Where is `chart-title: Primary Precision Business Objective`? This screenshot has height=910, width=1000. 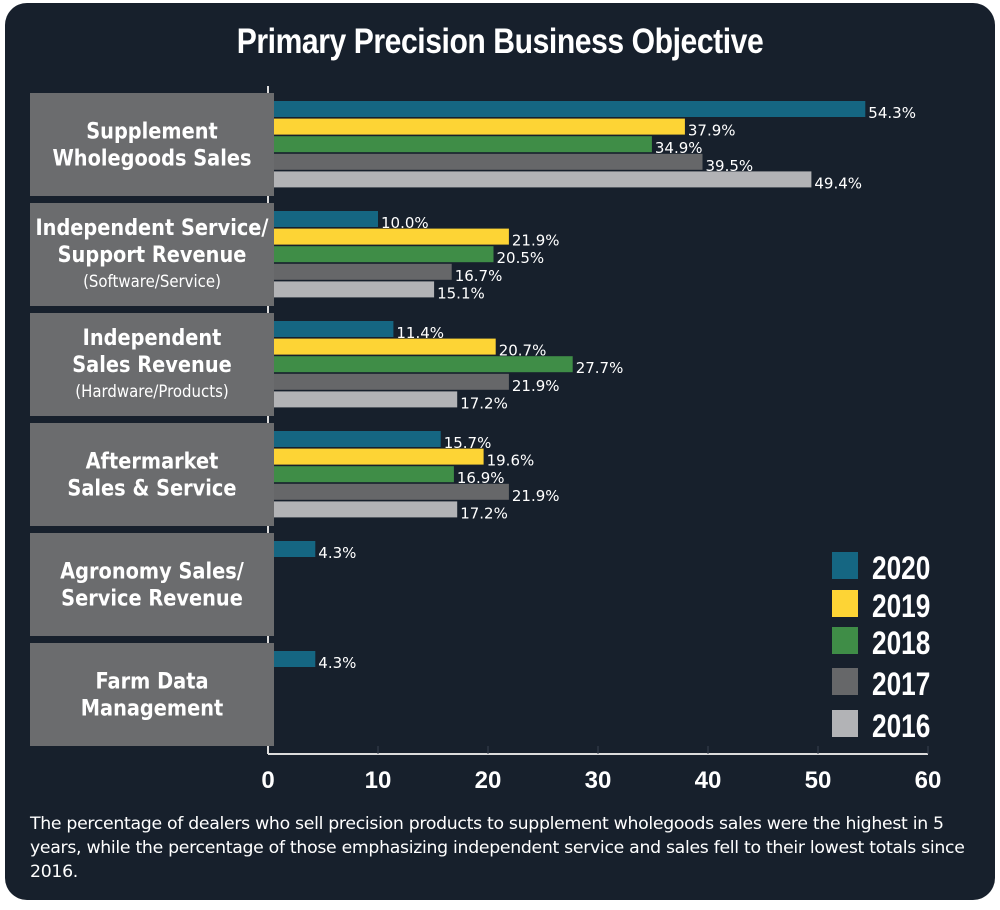
chart-title: Primary Precision Business Objective is located at coordinates (500, 41).